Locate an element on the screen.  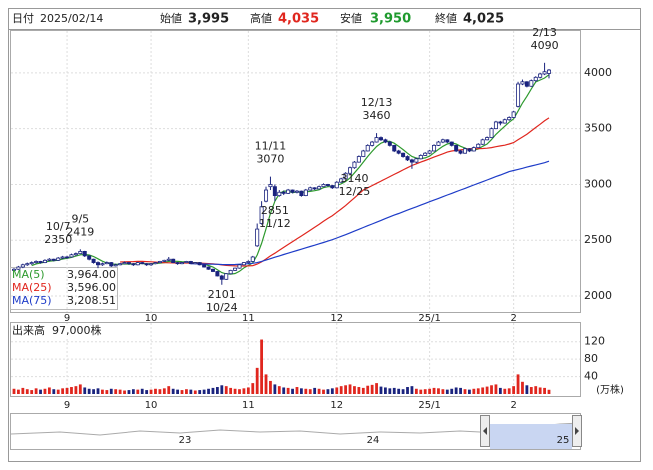
volume-title: 出来高 is located at coordinates (28, 330).